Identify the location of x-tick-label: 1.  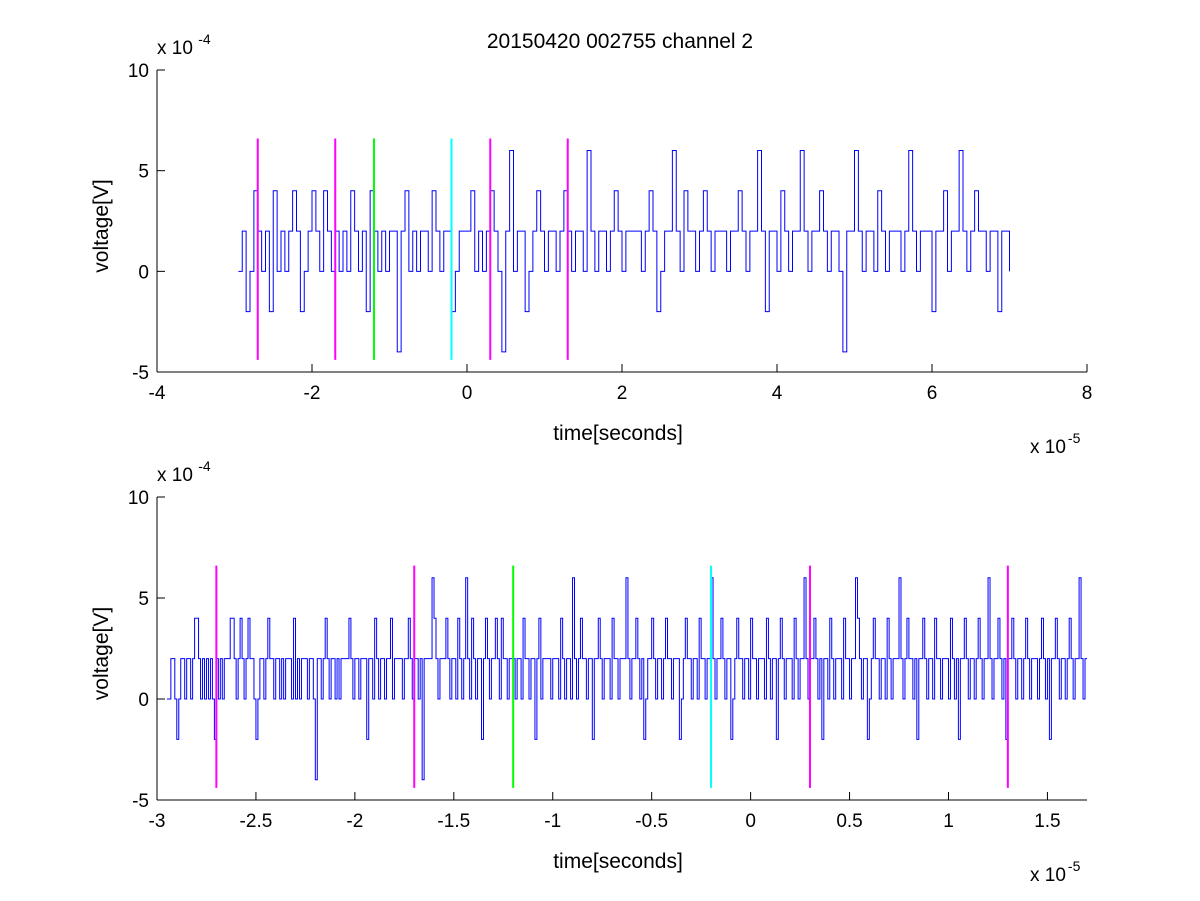
(948, 821).